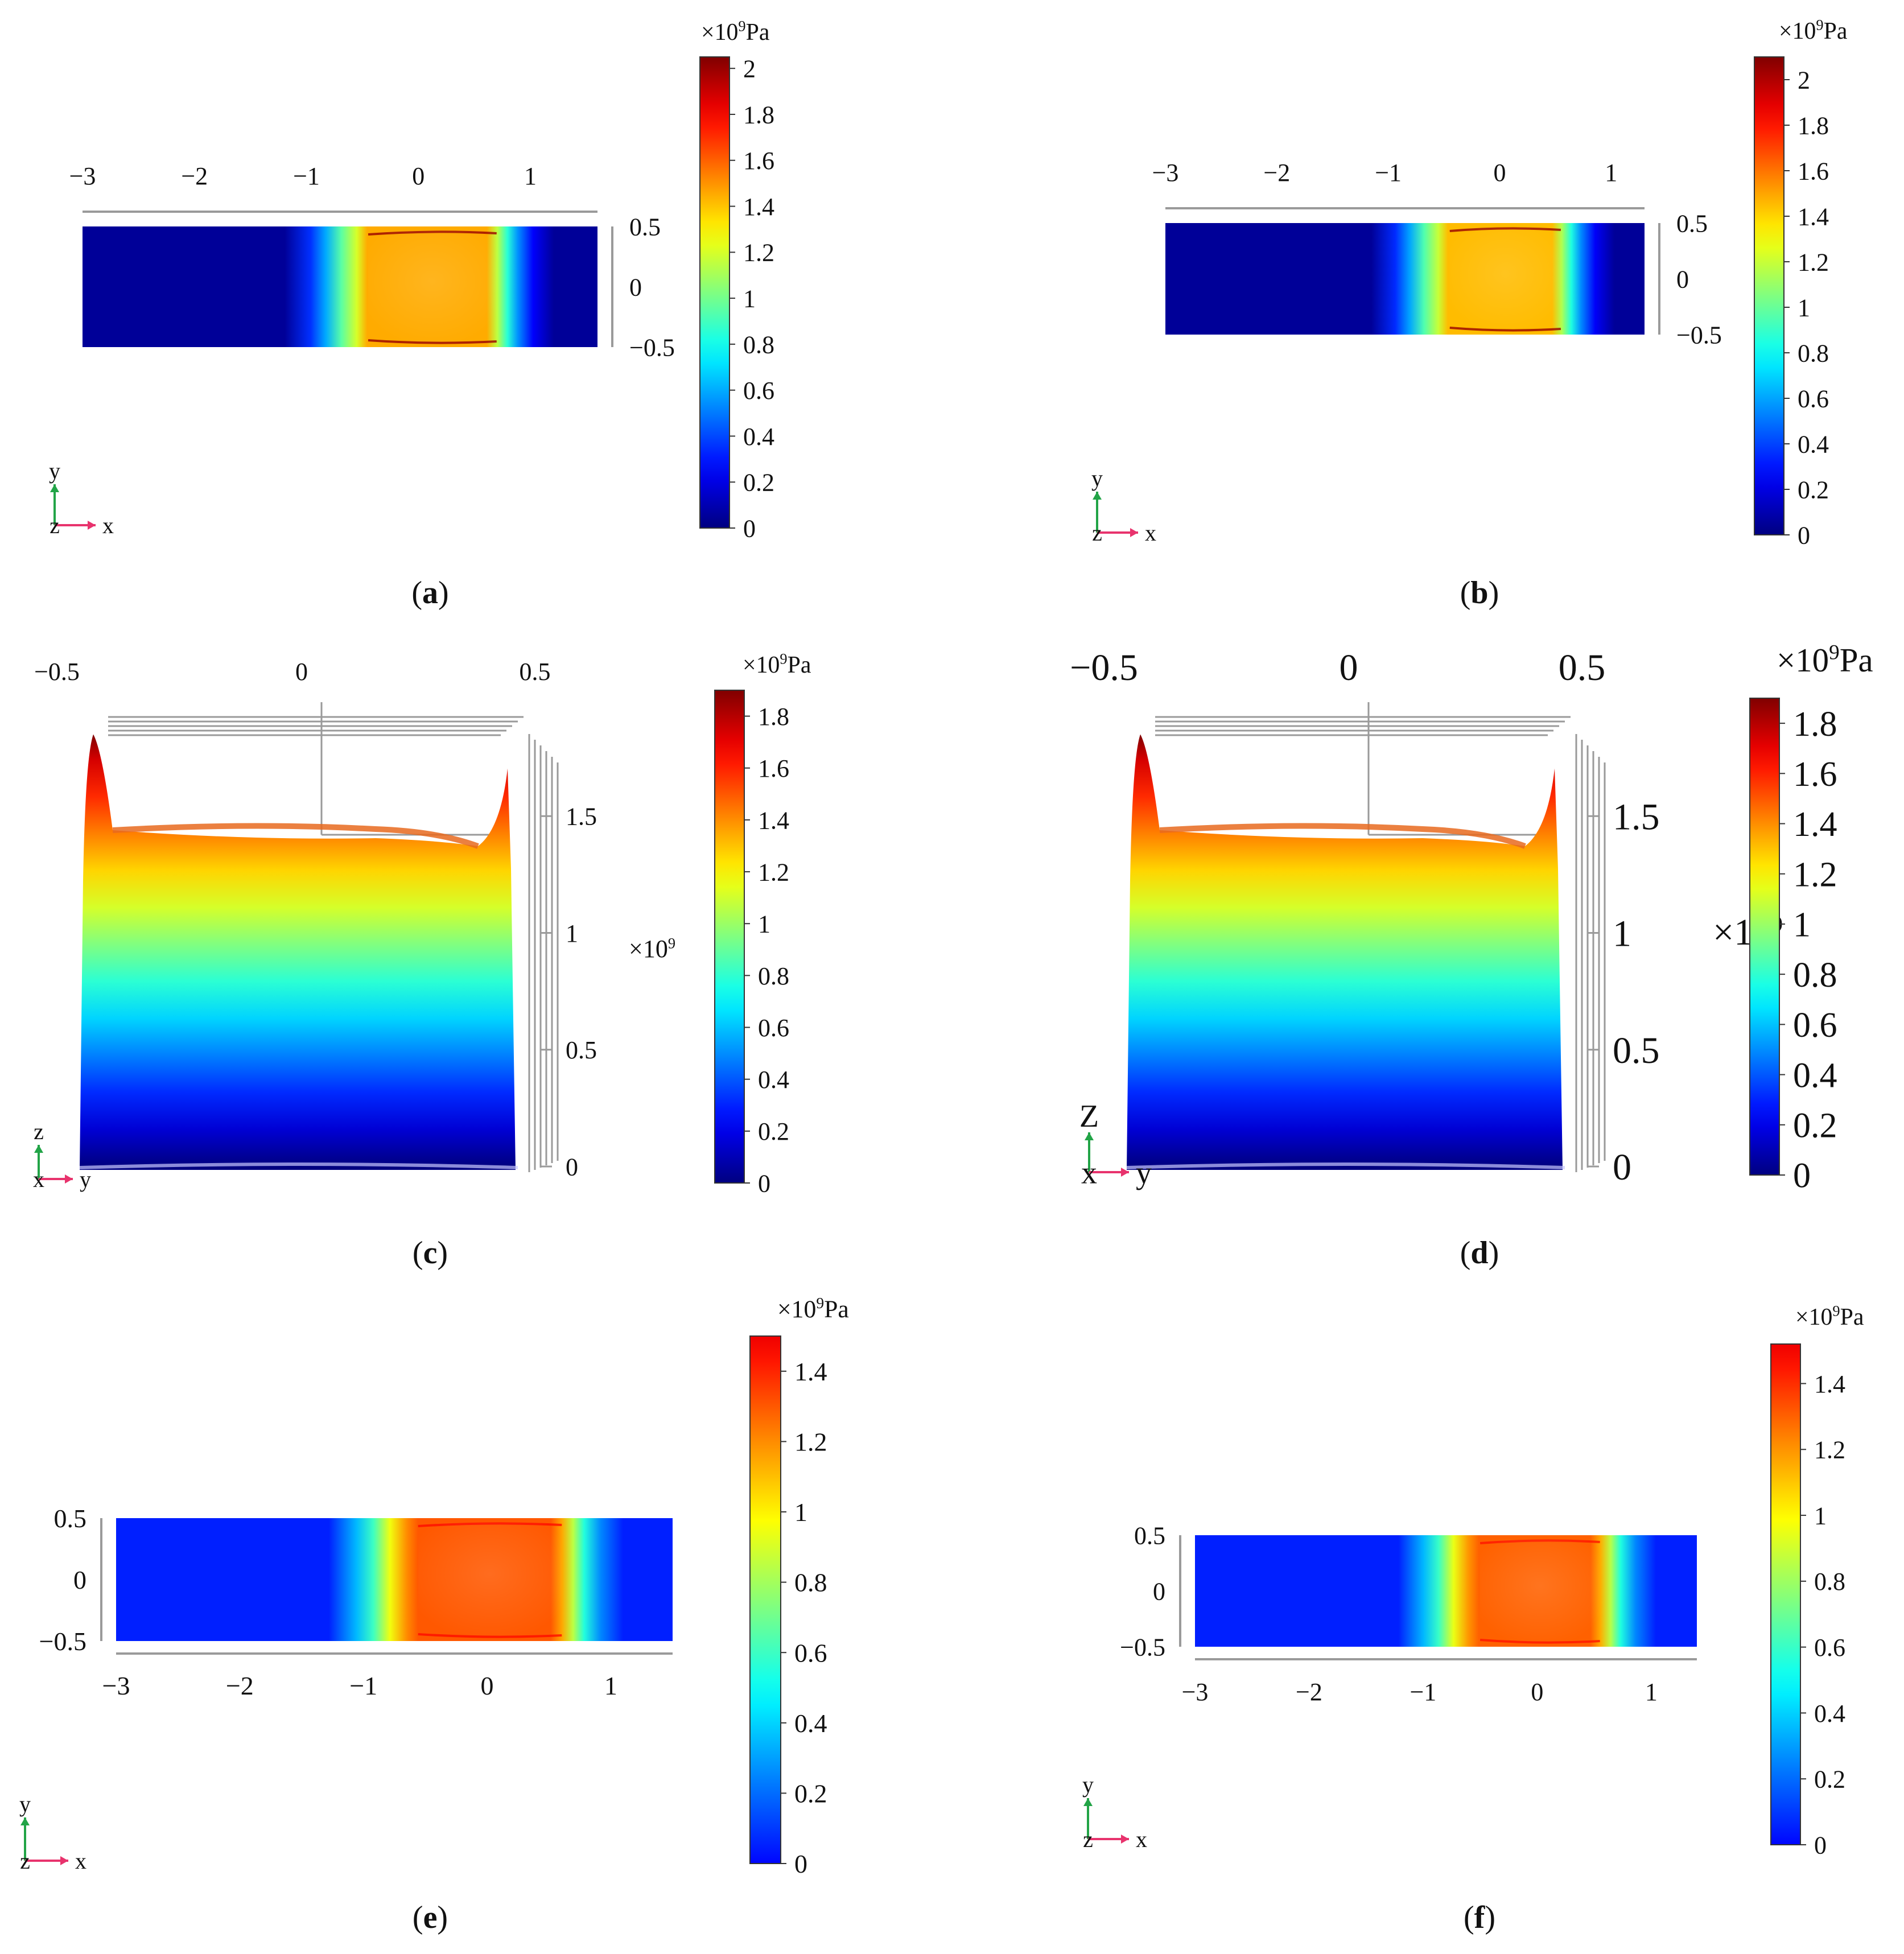  I want to click on y-tick-label: 0.5, so click(645, 227).